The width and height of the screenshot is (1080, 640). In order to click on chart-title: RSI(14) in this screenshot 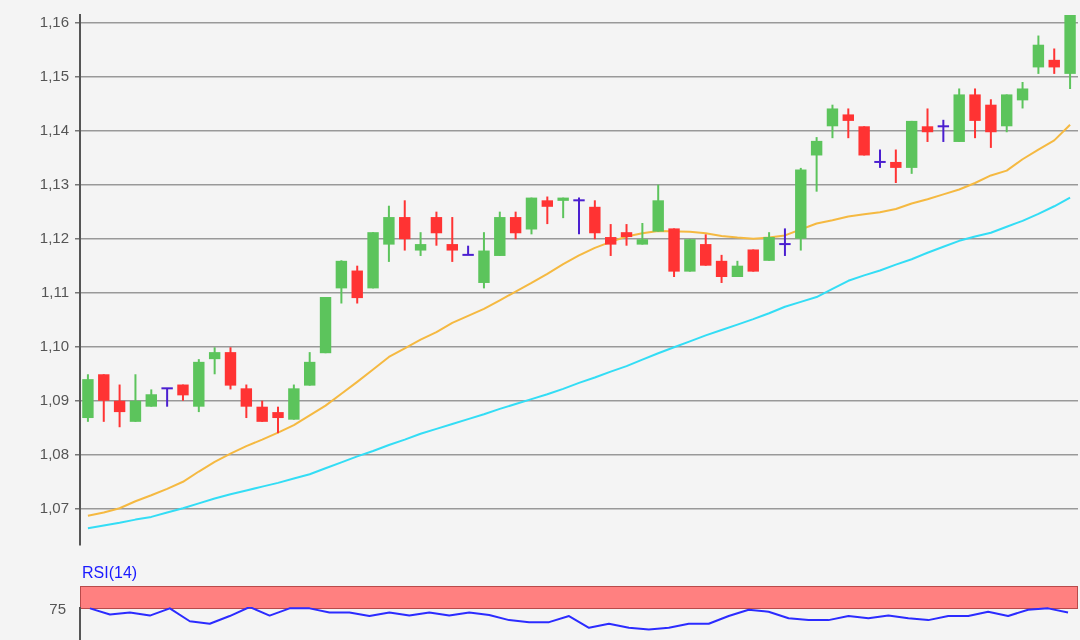, I will do `click(110, 573)`.